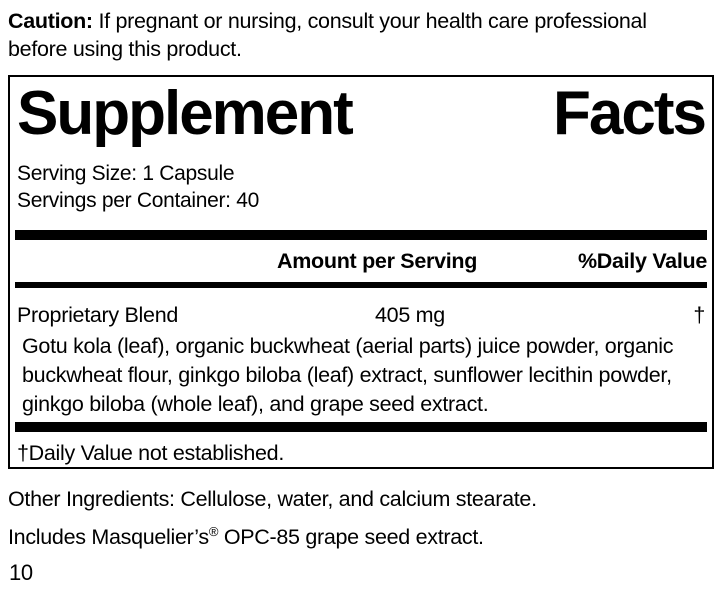 The height and width of the screenshot is (599, 720). I want to click on divider-rule-header, so click(361, 285).